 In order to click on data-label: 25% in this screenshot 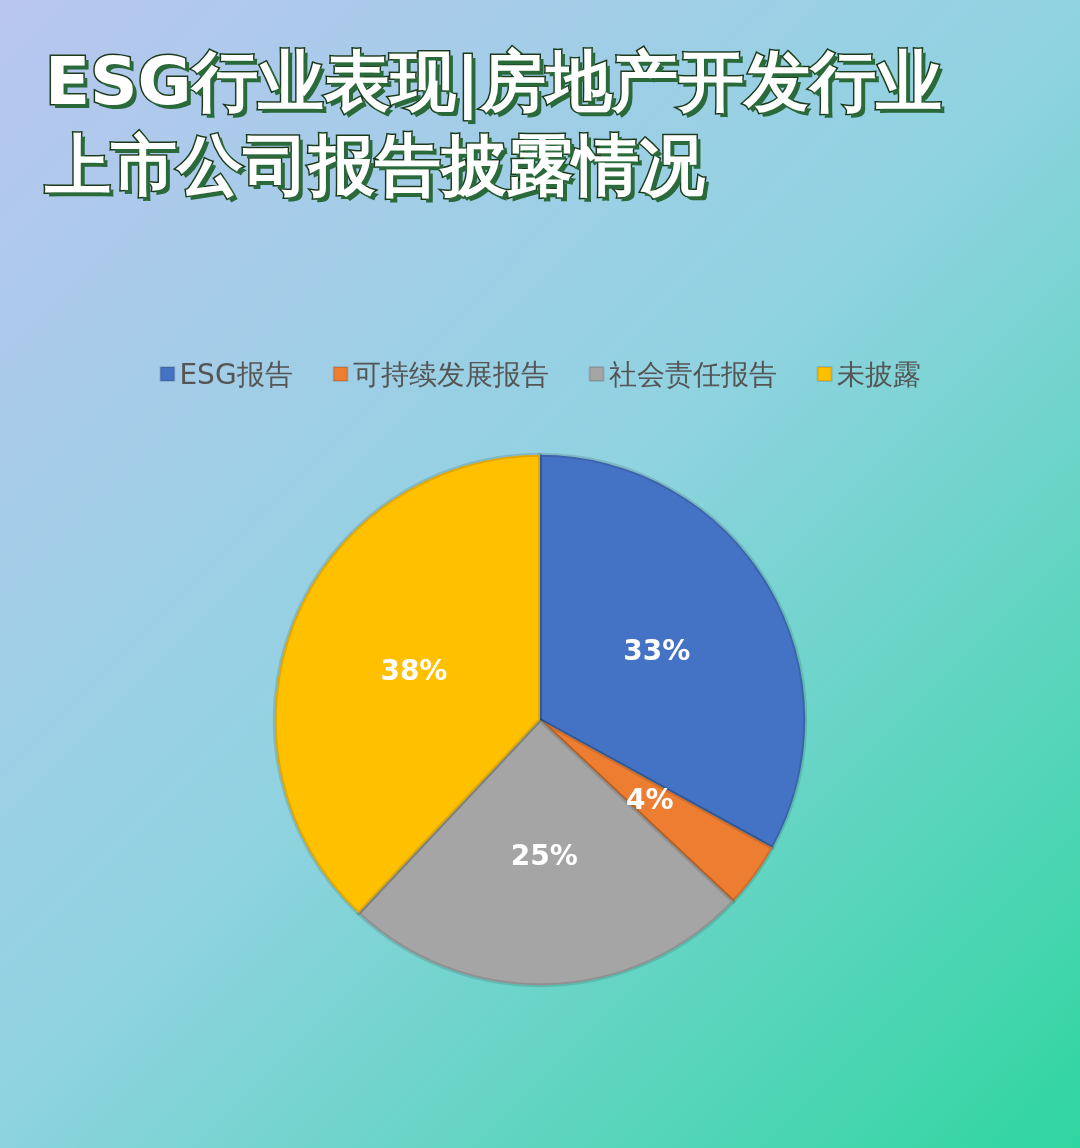, I will do `click(544, 856)`.